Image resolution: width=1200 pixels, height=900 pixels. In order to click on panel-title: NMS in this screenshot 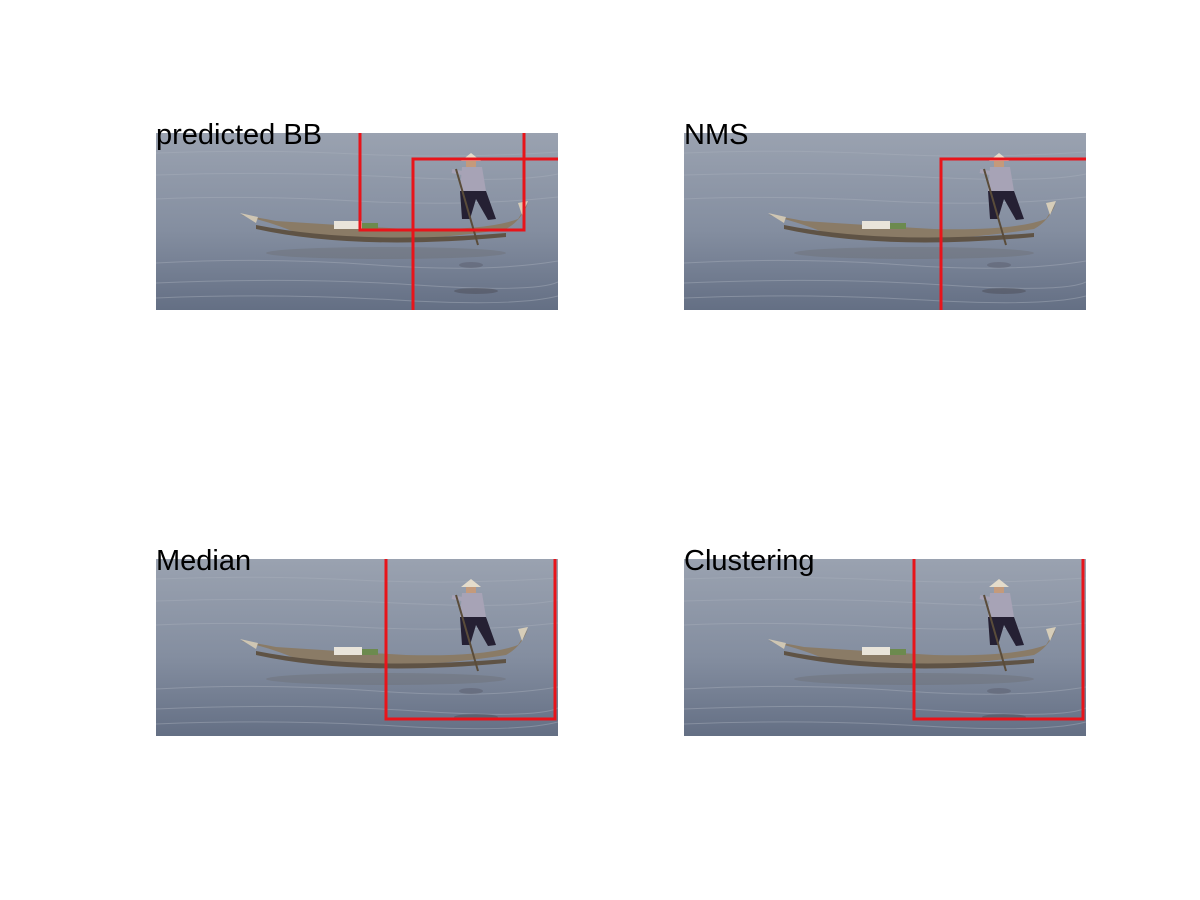, I will do `click(716, 135)`.